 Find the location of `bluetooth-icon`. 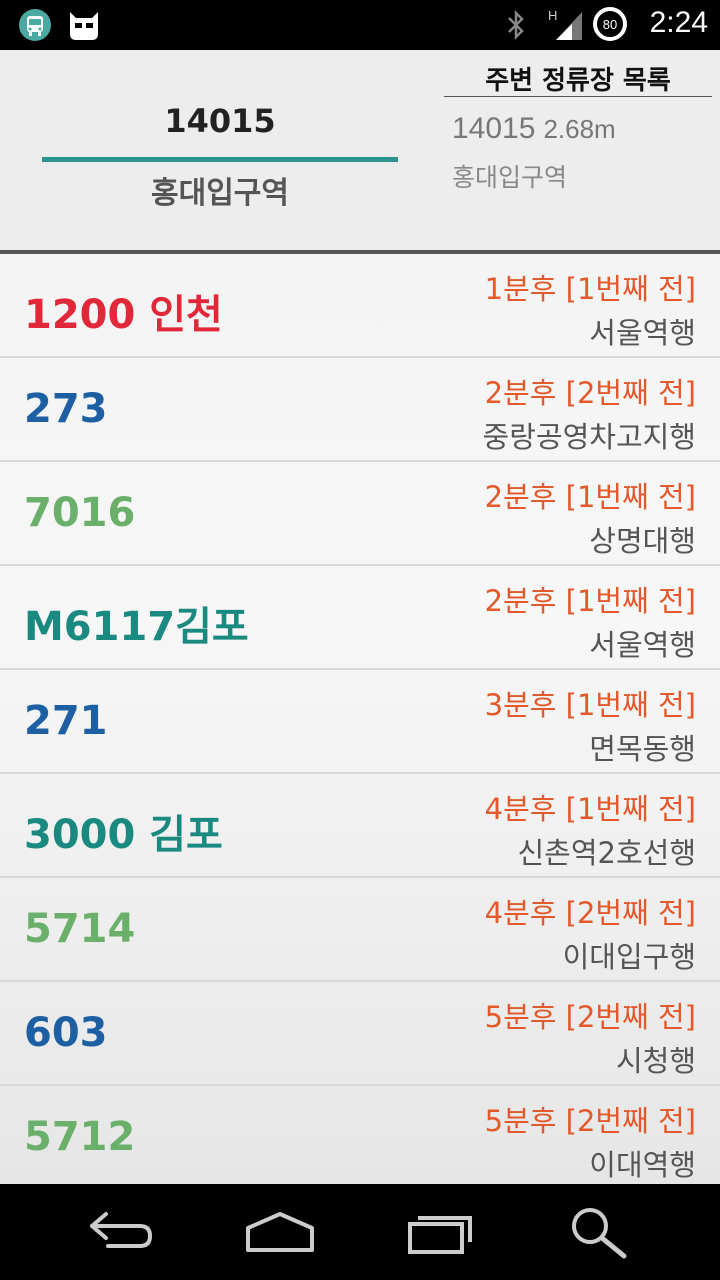

bluetooth-icon is located at coordinates (516, 25).